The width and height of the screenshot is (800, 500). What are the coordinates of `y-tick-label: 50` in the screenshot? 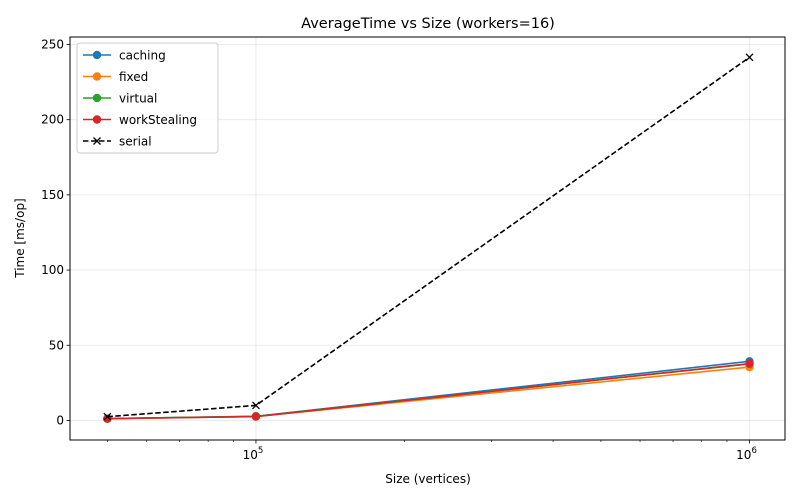 It's located at (56, 345).